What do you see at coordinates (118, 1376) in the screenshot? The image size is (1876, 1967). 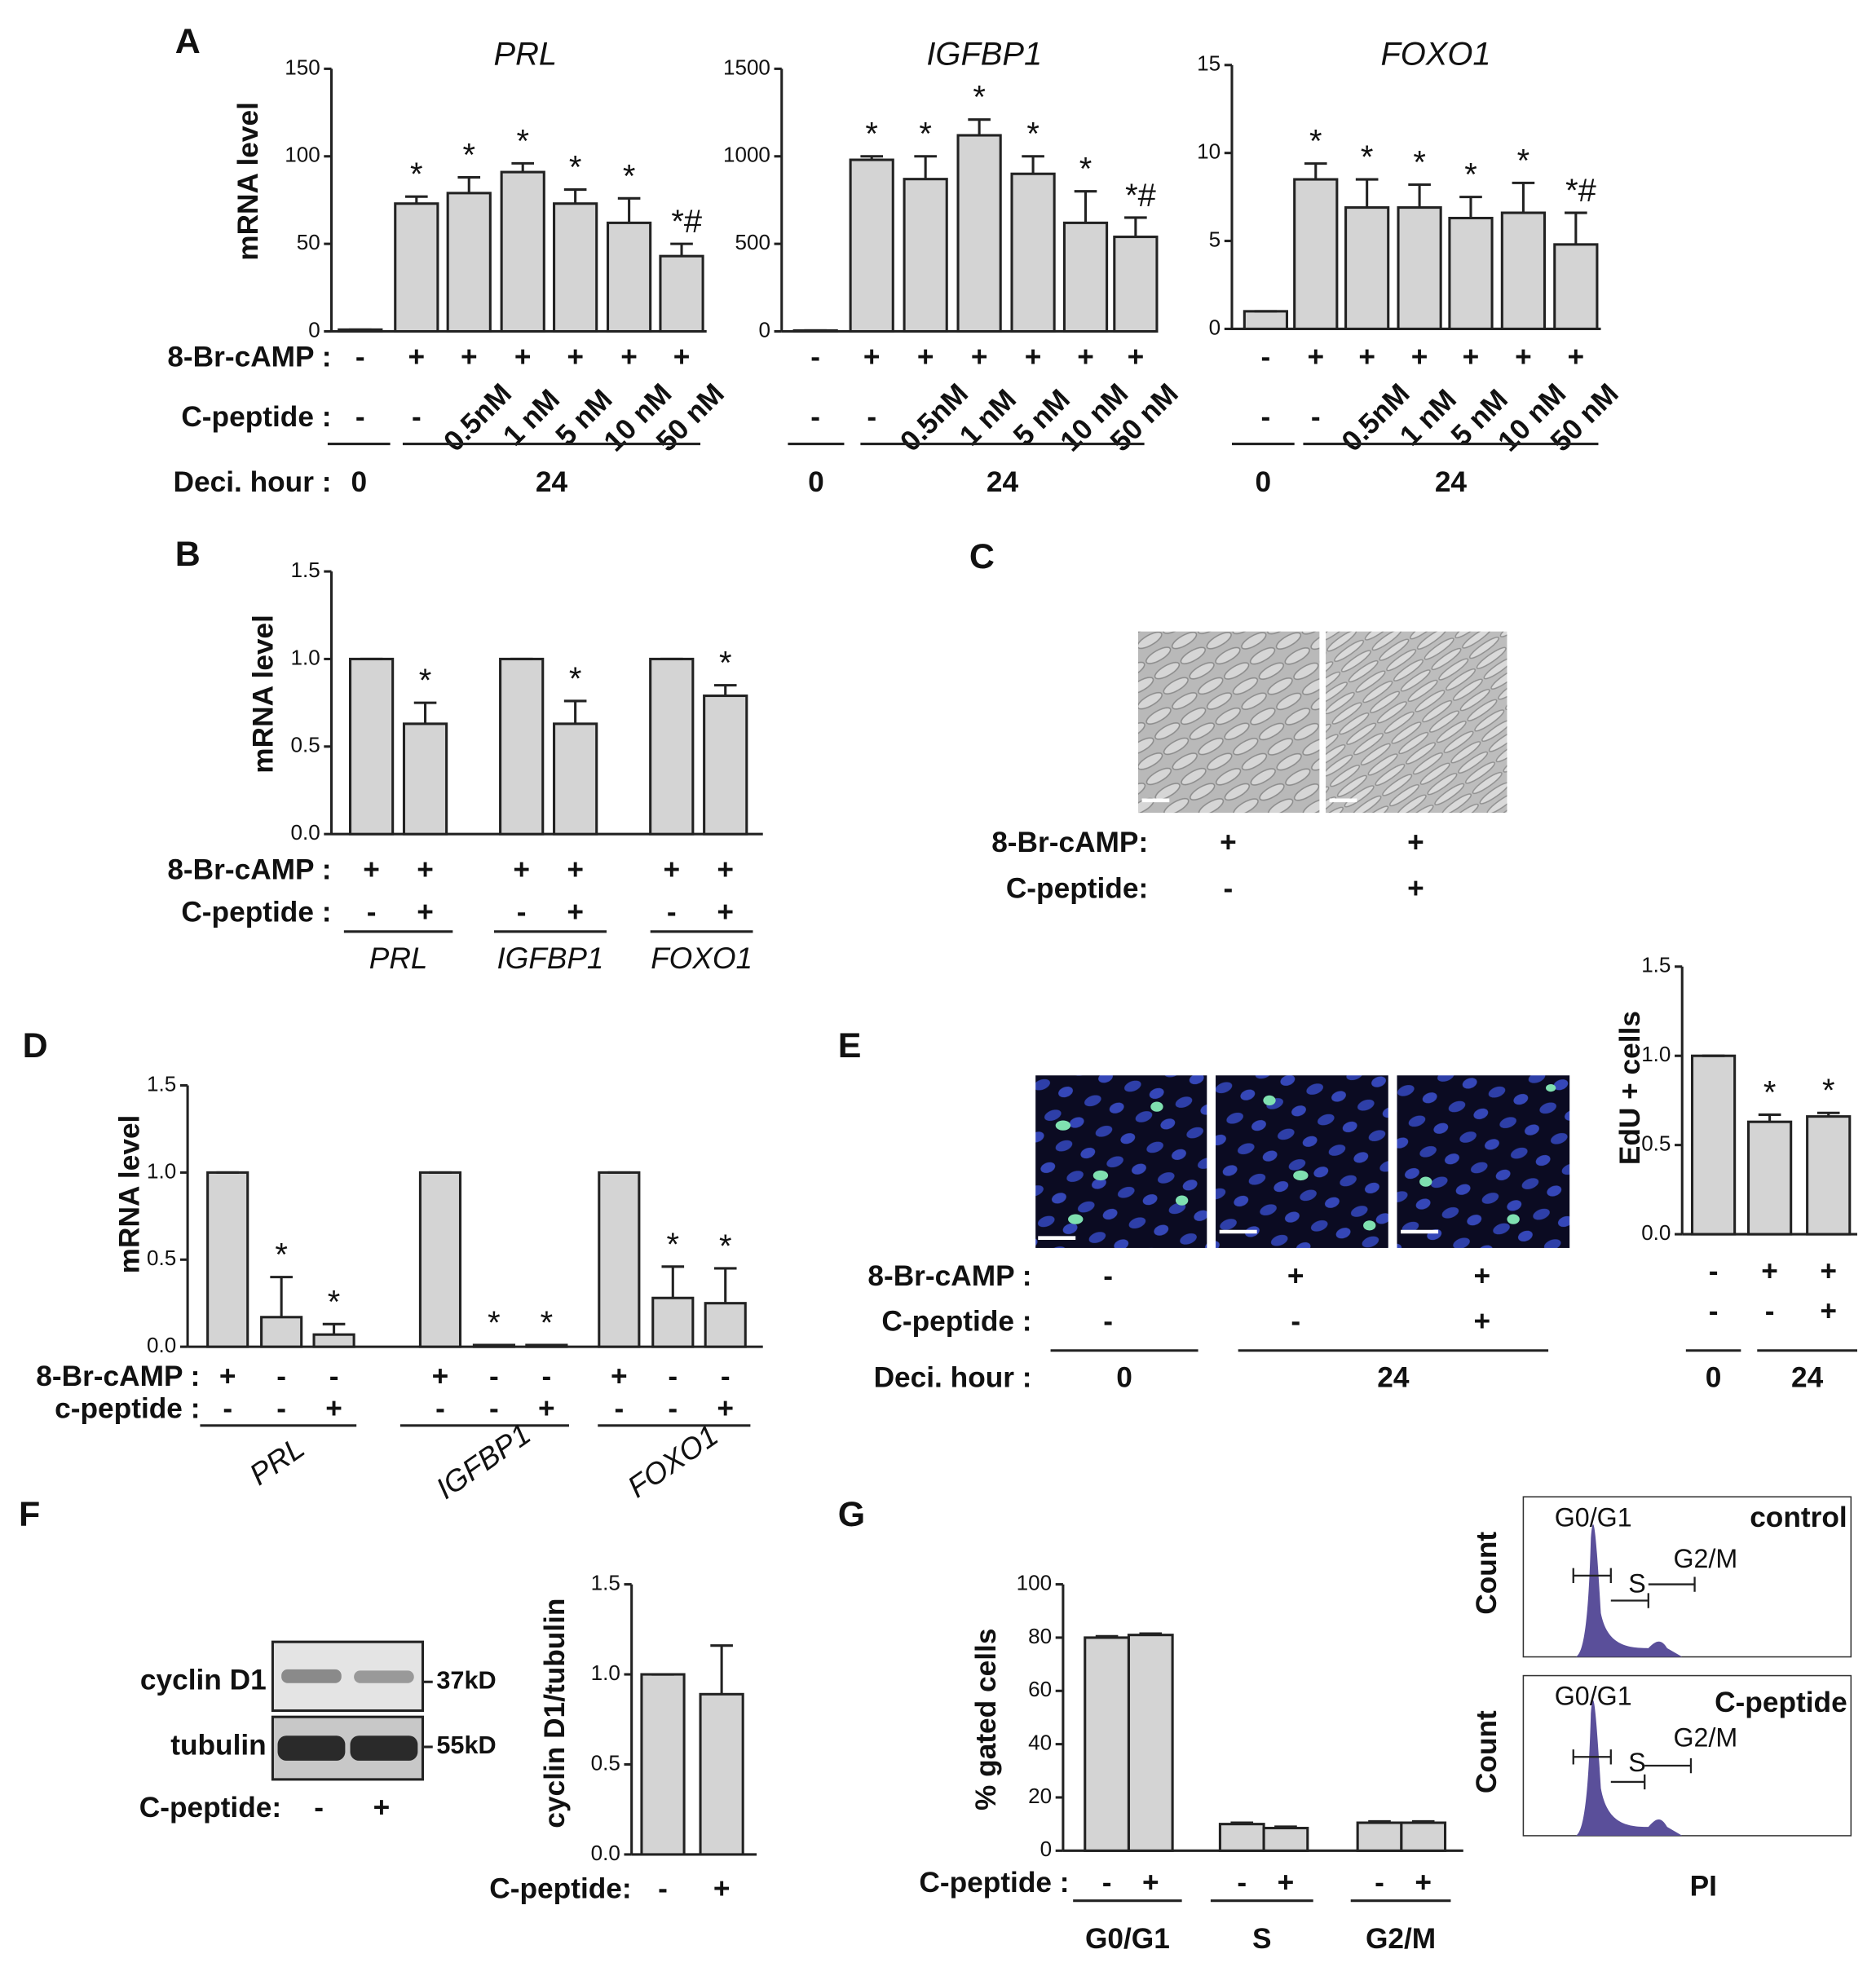 I see `row-label: 8-Br-cAMP :` at bounding box center [118, 1376].